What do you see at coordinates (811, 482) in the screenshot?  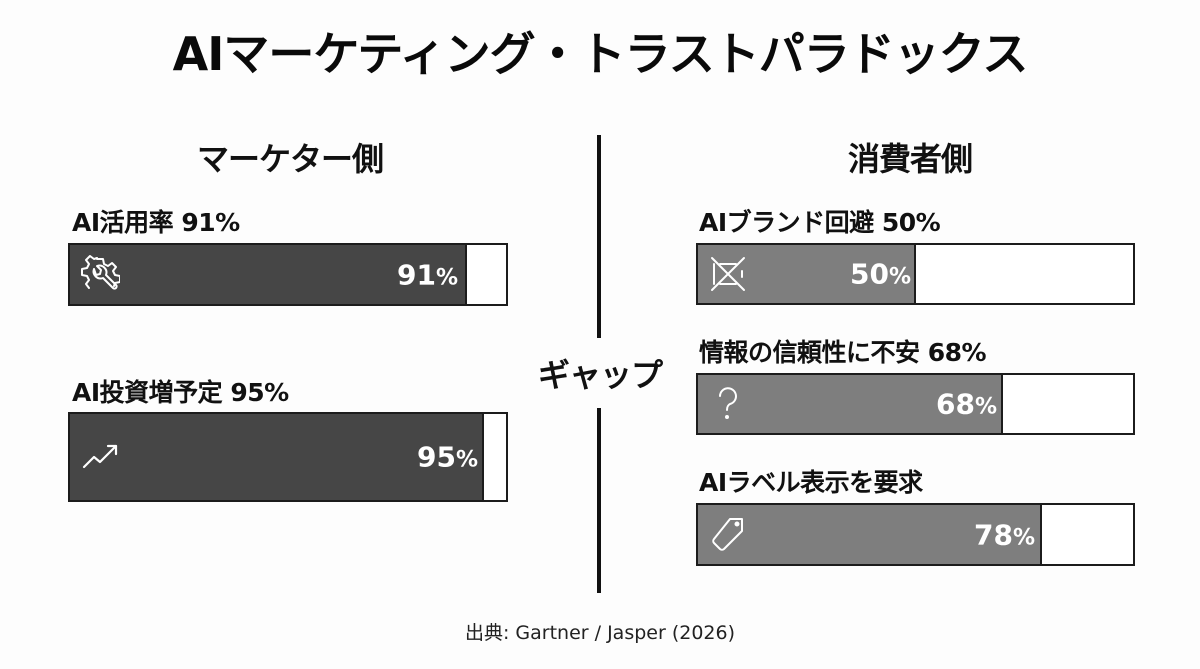 I see `metric-label-ai-label-demand: AIラベル表示を要求` at bounding box center [811, 482].